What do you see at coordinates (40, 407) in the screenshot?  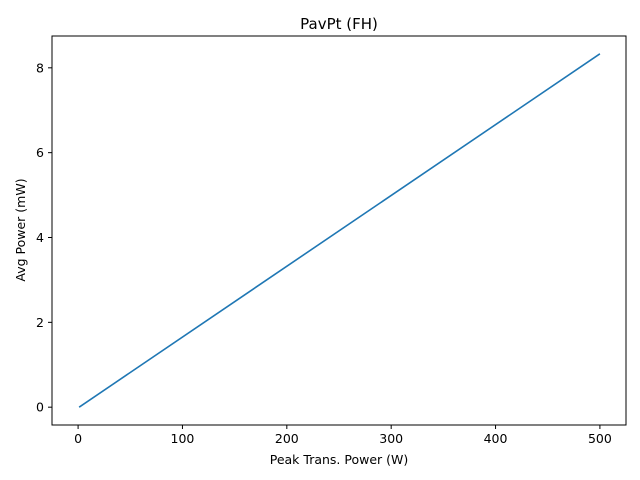 I see `y-tick-label: 0` at bounding box center [40, 407].